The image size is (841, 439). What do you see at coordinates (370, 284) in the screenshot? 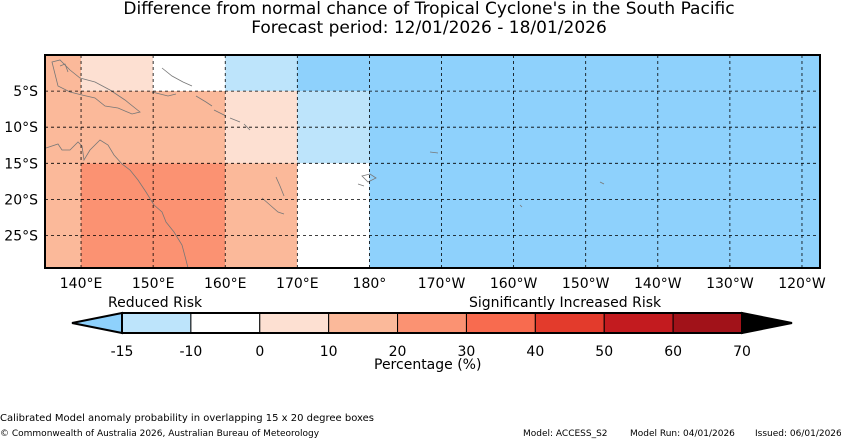
I see `longitude-label: 180°` at bounding box center [370, 284].